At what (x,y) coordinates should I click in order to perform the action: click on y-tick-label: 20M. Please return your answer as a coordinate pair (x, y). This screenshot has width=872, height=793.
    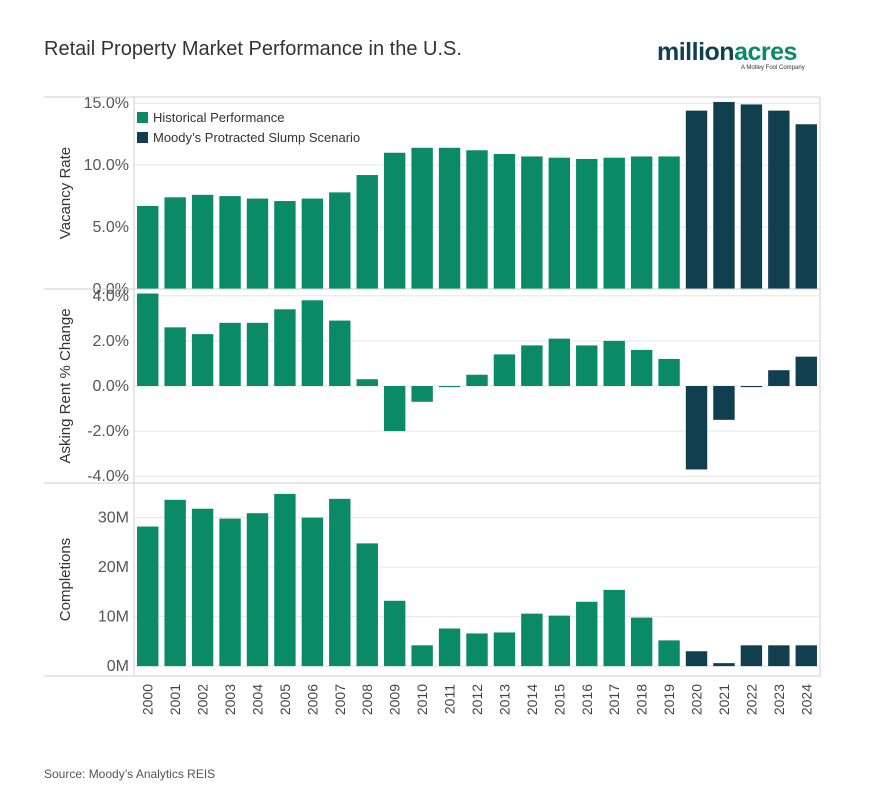
    Looking at the image, I should click on (113, 567).